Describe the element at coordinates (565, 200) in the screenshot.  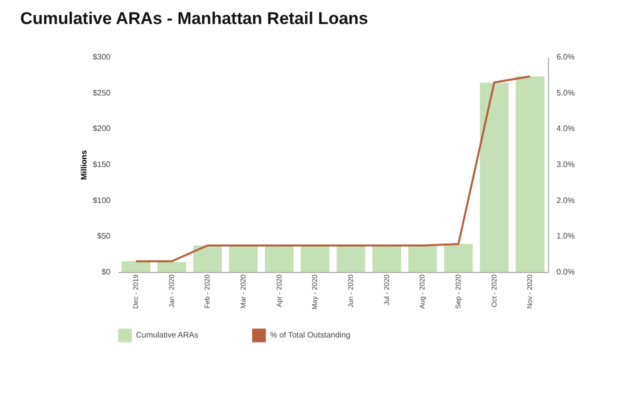
I see `y2-tick-label: 2.0%` at that location.